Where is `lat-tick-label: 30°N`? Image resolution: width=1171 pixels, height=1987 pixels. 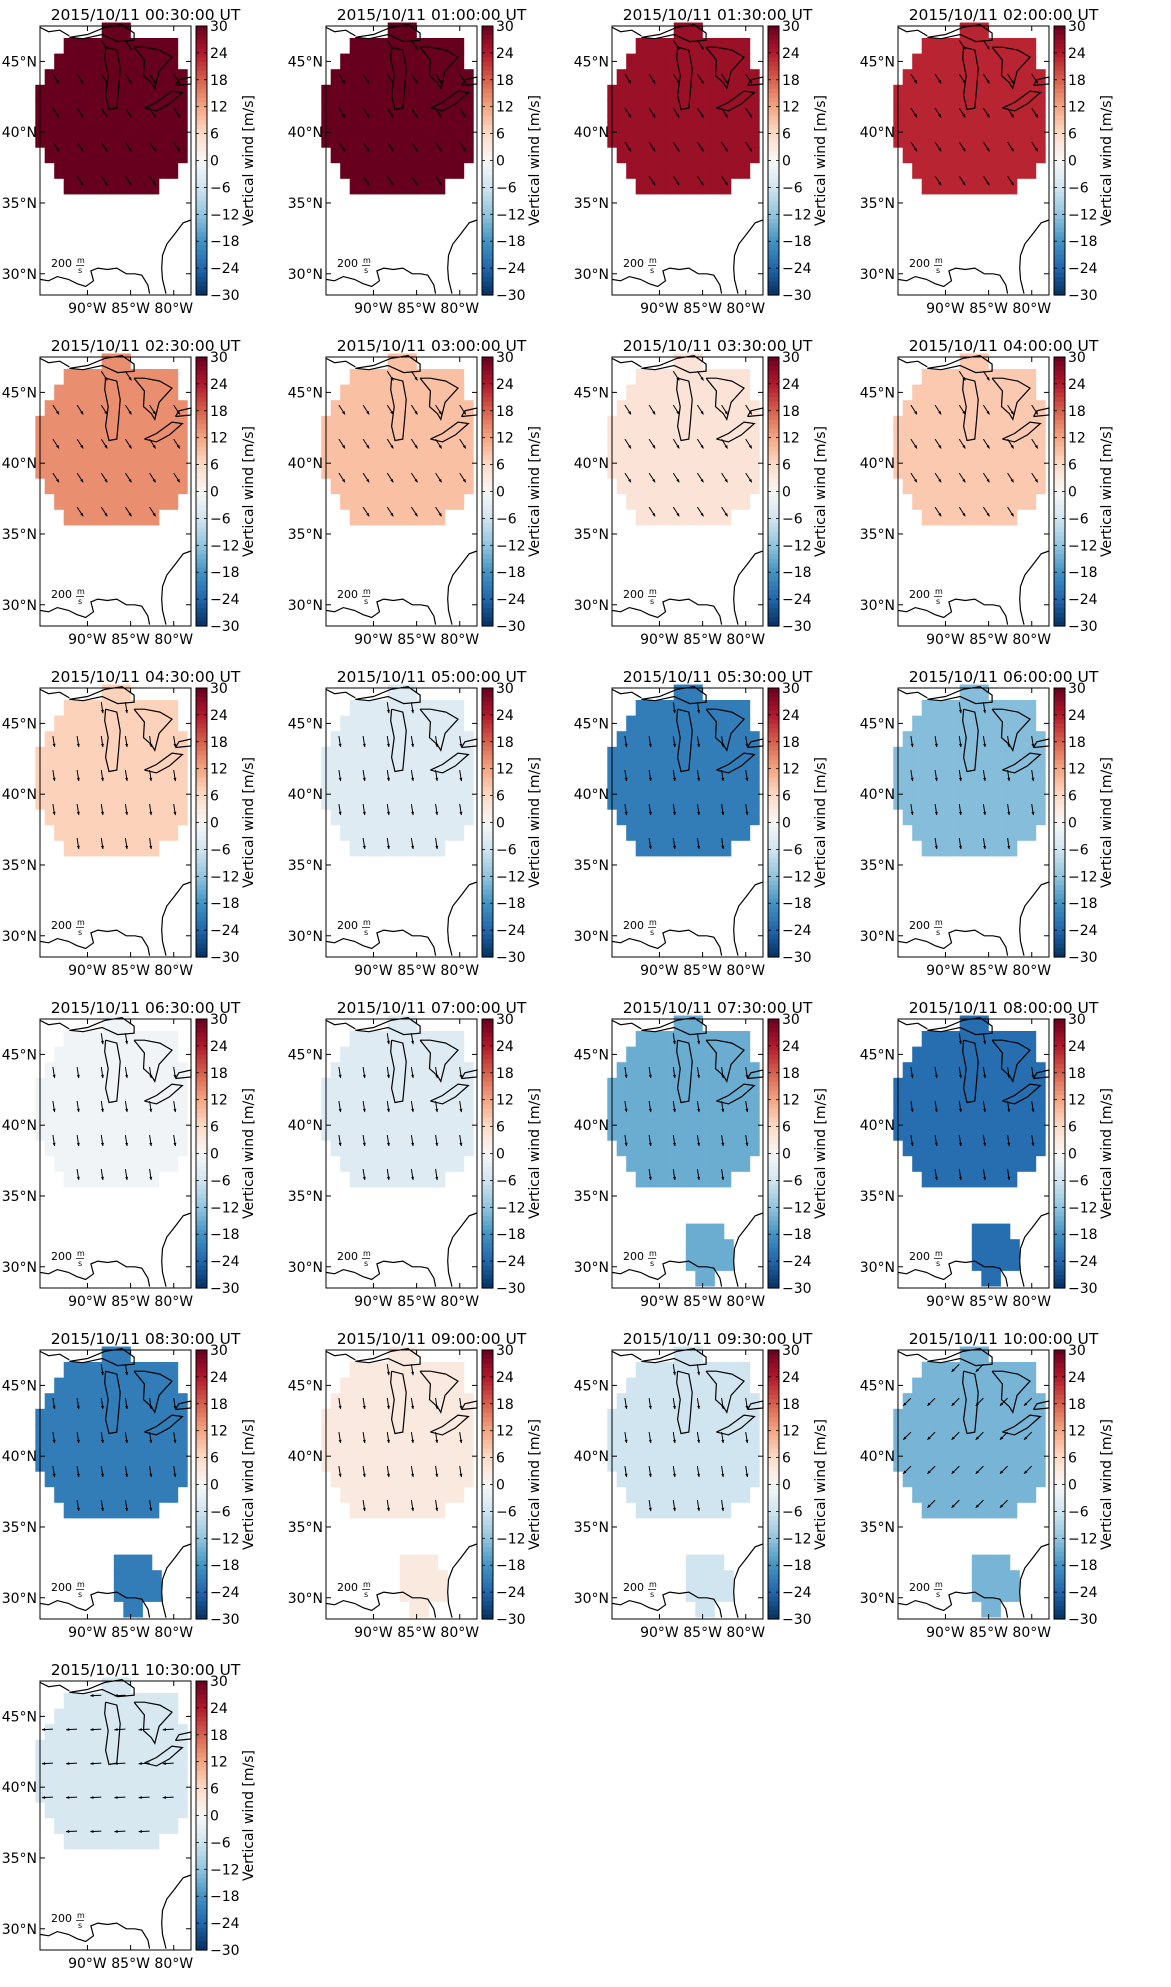 lat-tick-label: 30°N is located at coordinates (877, 606).